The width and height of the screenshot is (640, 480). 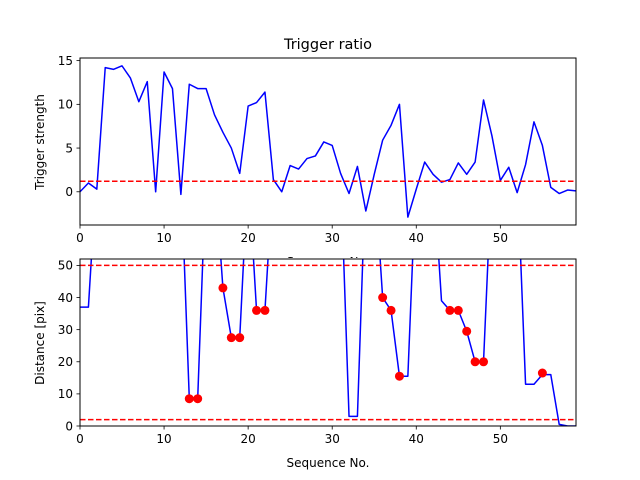 What do you see at coordinates (65, 105) in the screenshot?
I see `top-y-tick-label: 10` at bounding box center [65, 105].